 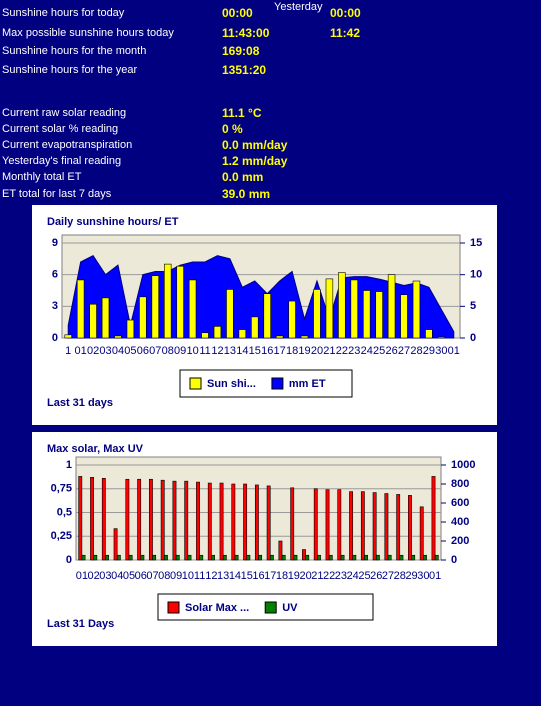 I want to click on info-label: Current raw solar reading, so click(x=64, y=113).